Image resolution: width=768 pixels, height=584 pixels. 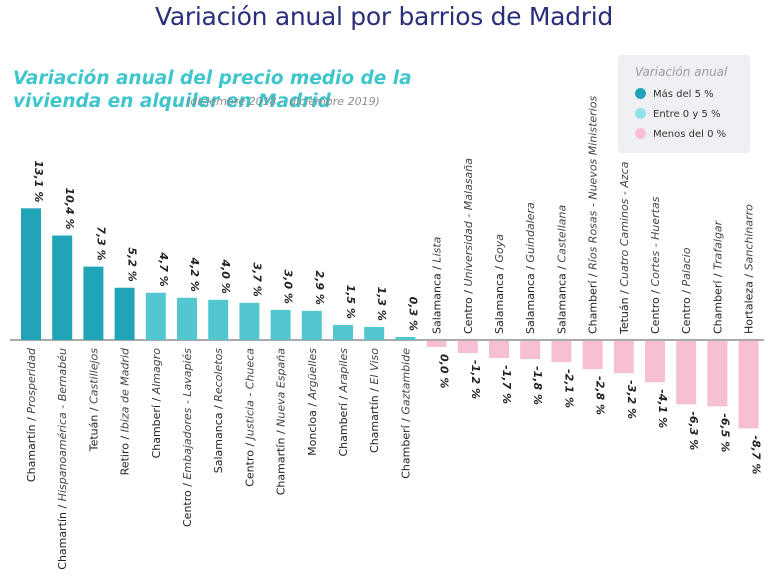 I want to click on value-label-15: -1,7 %, so click(x=506, y=384).